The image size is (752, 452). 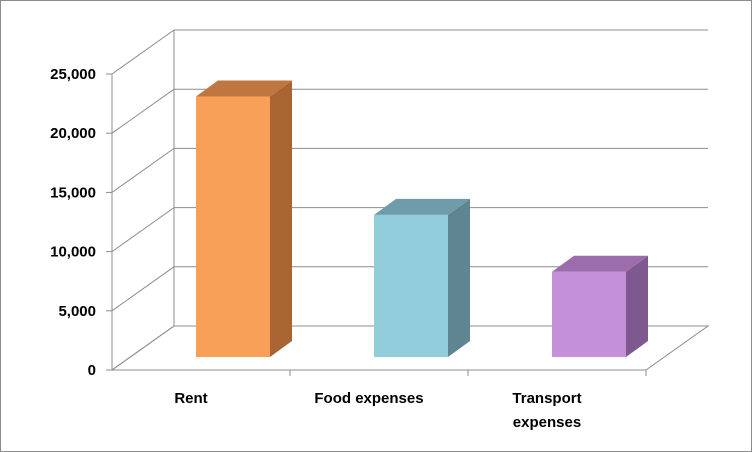 I want to click on y-tick-label: 5,000, so click(x=77, y=311).